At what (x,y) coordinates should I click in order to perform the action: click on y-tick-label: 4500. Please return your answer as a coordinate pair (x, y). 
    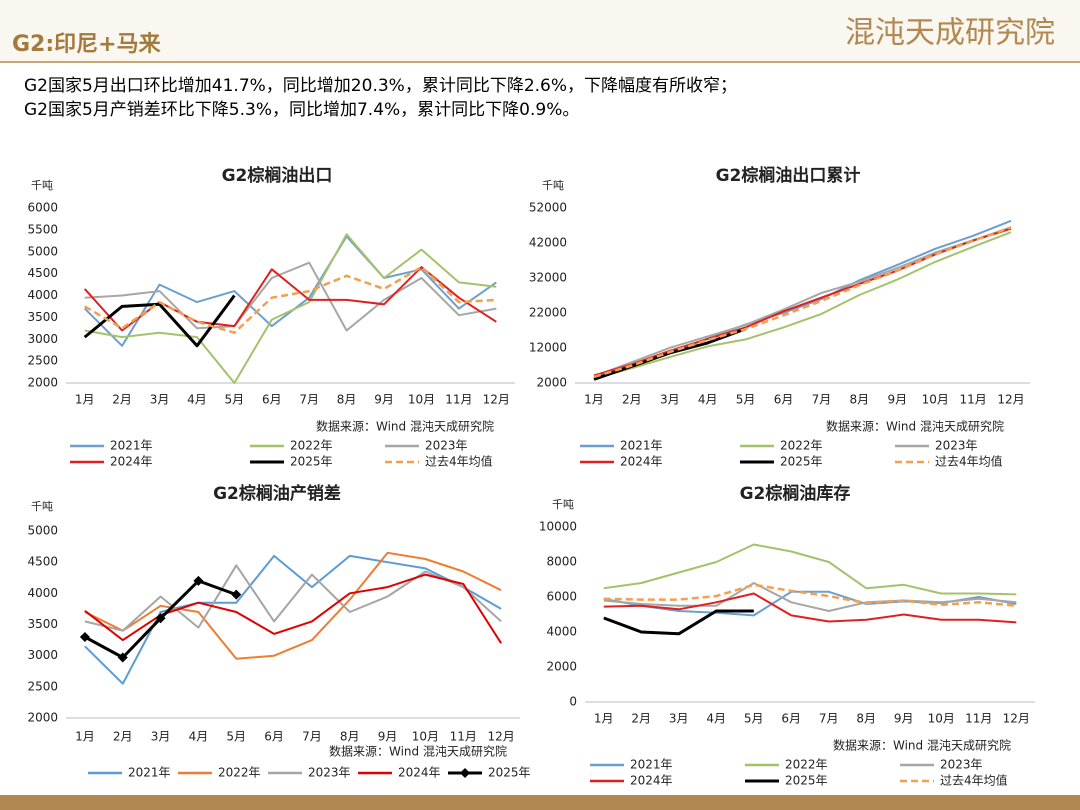
    Looking at the image, I should click on (42, 273).